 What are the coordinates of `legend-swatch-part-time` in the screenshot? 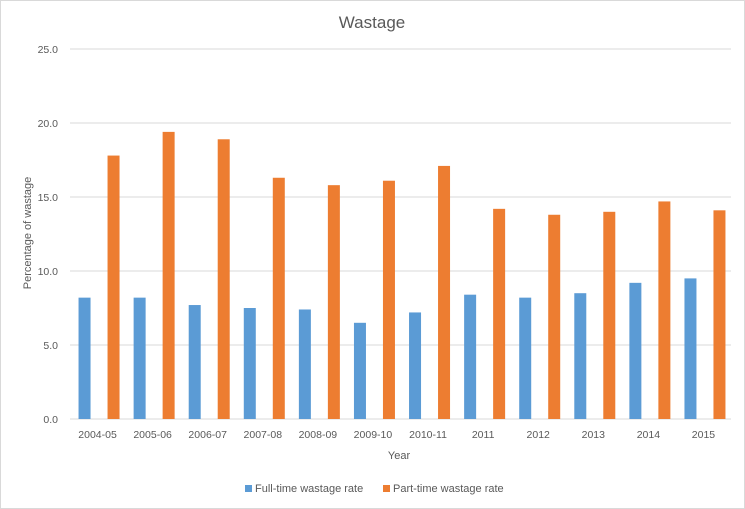 It's located at (386, 488).